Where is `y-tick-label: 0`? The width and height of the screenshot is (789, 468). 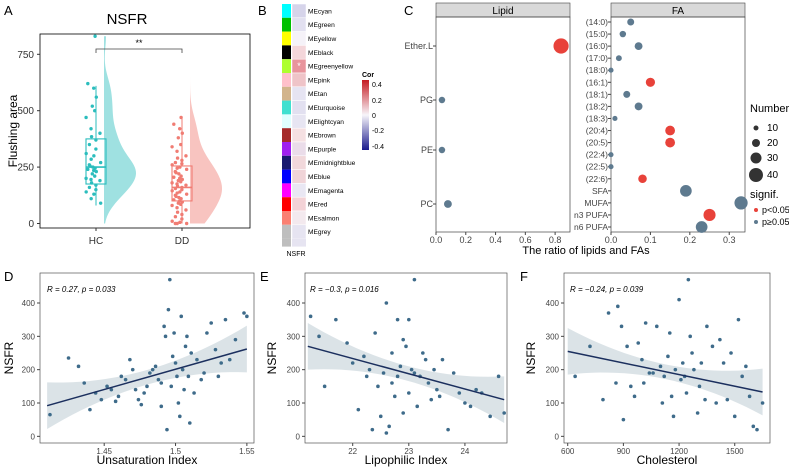 y-tick-label: 0 is located at coordinates (557, 436).